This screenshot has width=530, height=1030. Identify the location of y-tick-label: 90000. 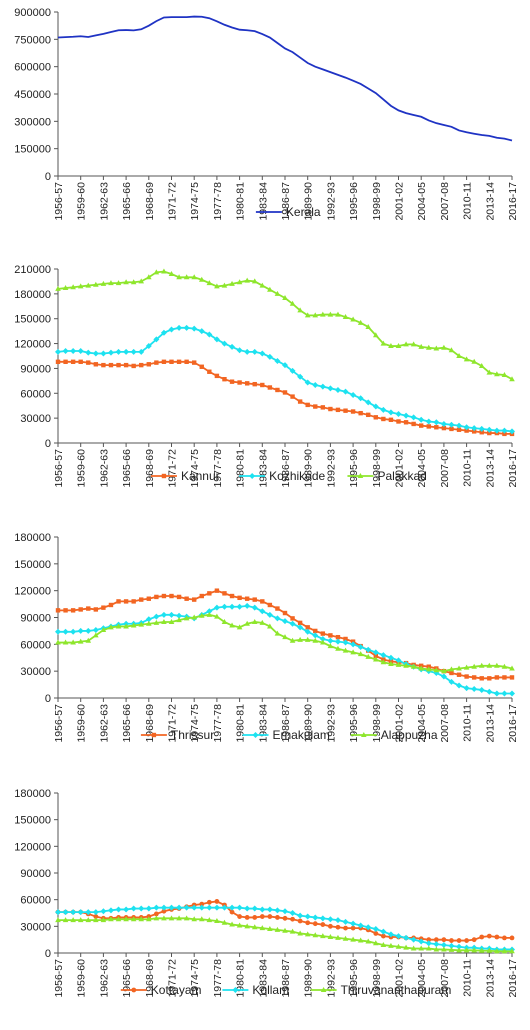
(35, 369).